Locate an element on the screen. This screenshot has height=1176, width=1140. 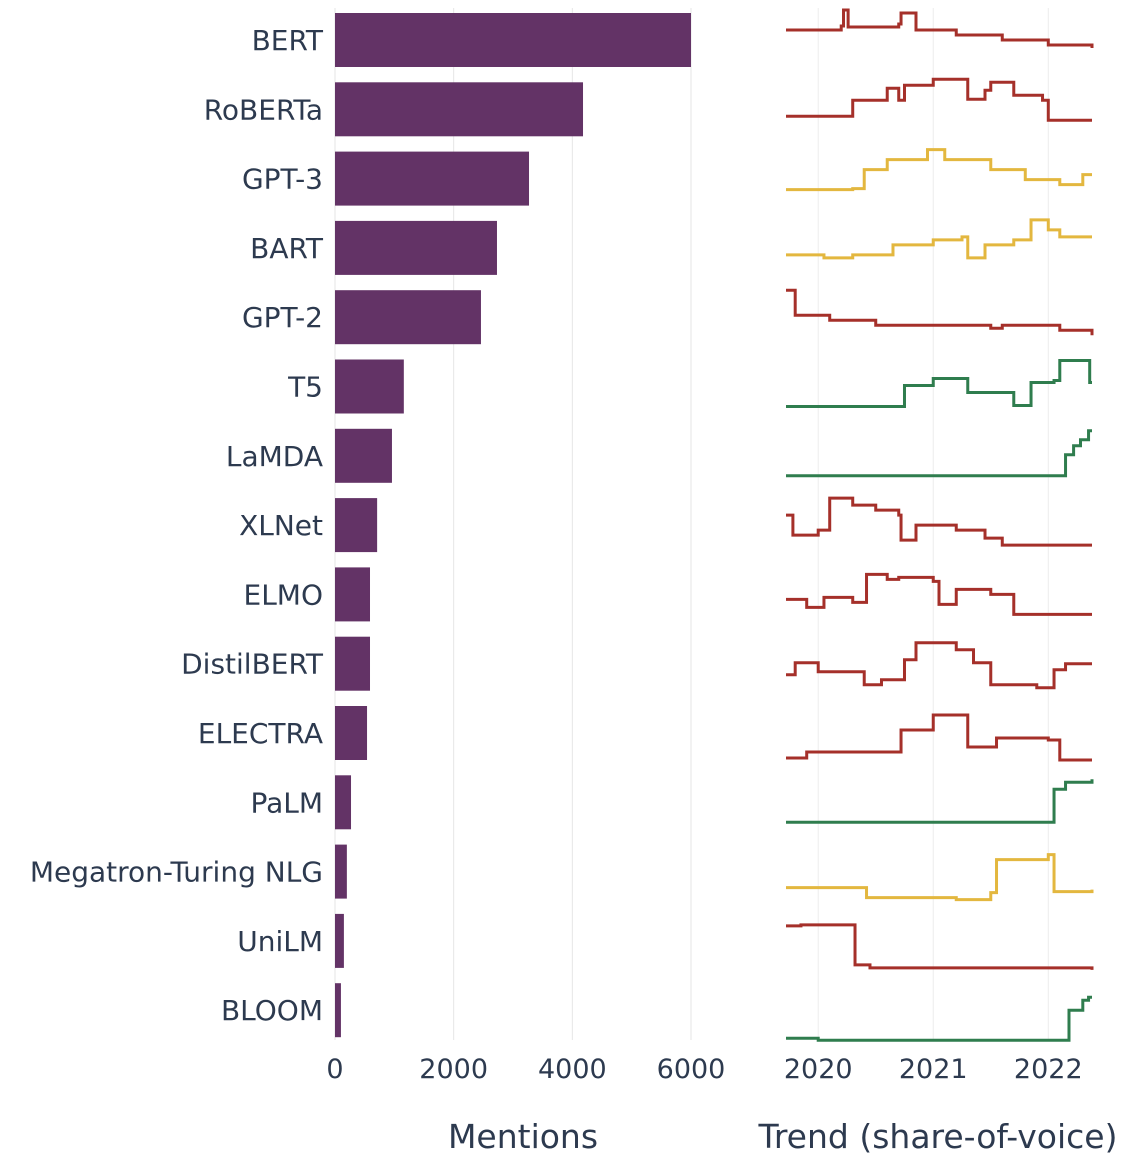
trend-line-bert is located at coordinates (940, 28).